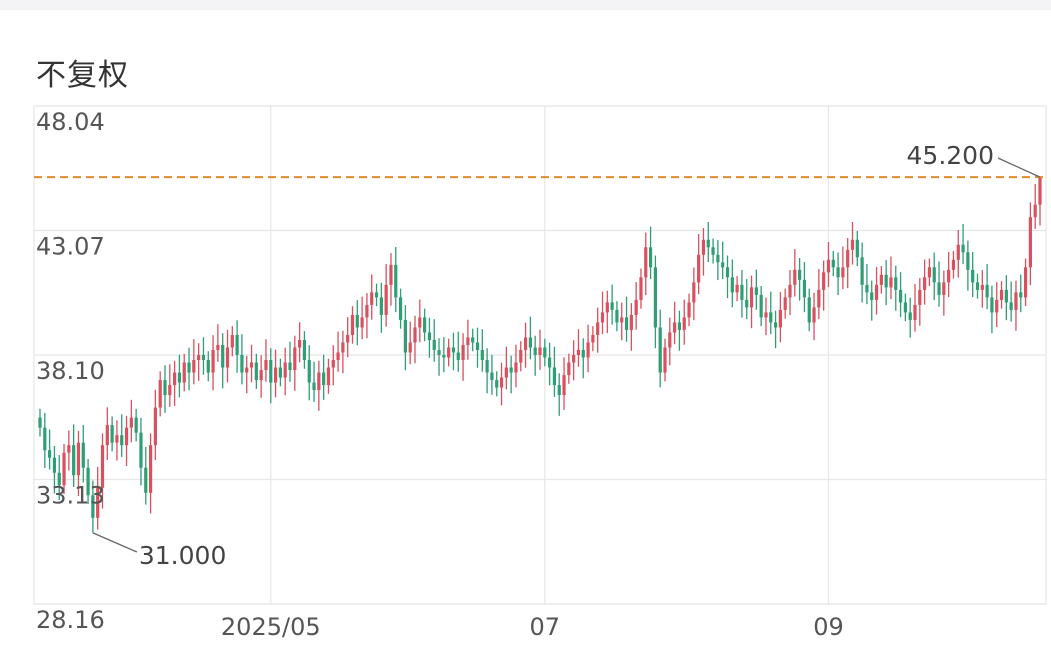 The height and width of the screenshot is (669, 1051). Describe the element at coordinates (70, 620) in the screenshot. I see `y-tick-label: 28.16` at that location.